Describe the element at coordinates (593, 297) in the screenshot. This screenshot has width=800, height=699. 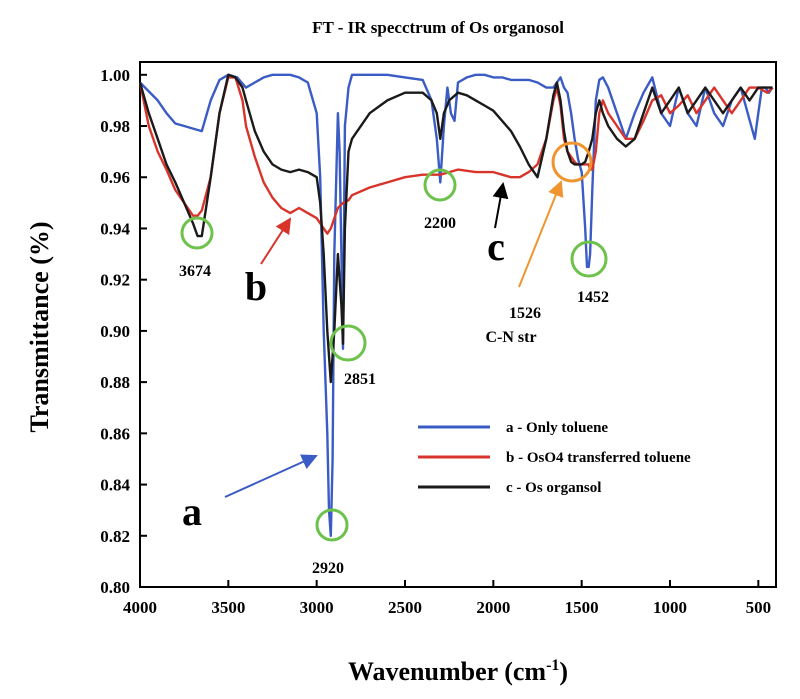
I see `peak-label-1452: 1452` at that location.